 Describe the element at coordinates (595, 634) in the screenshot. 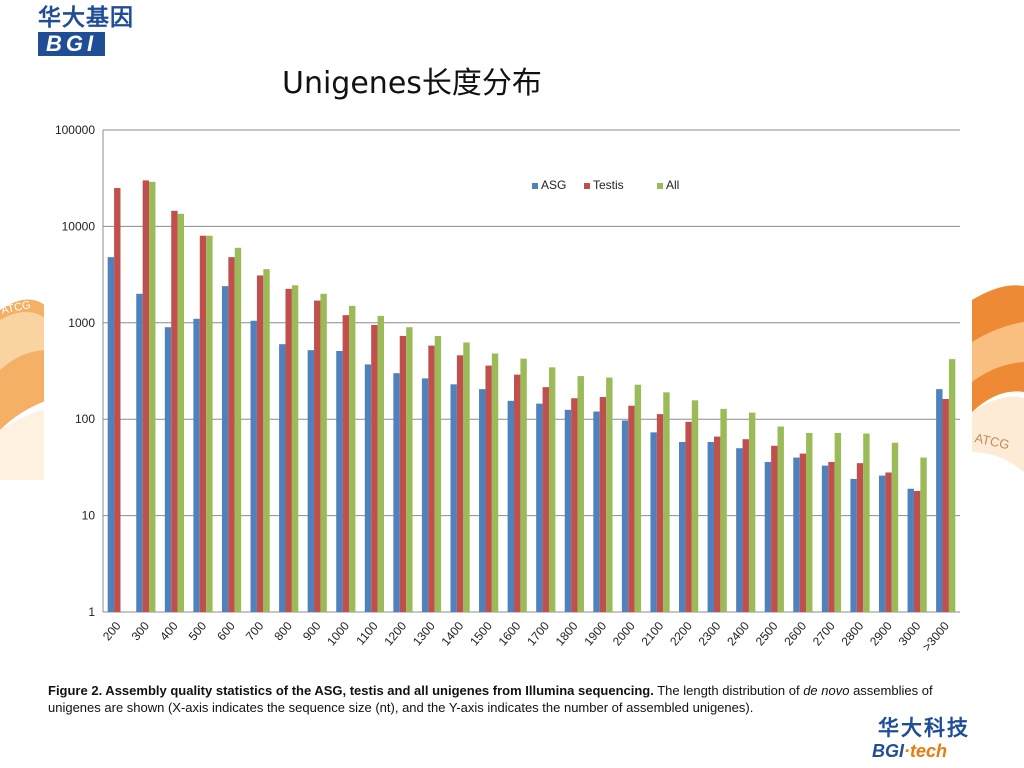

I see `x-tick-label: 1900` at that location.